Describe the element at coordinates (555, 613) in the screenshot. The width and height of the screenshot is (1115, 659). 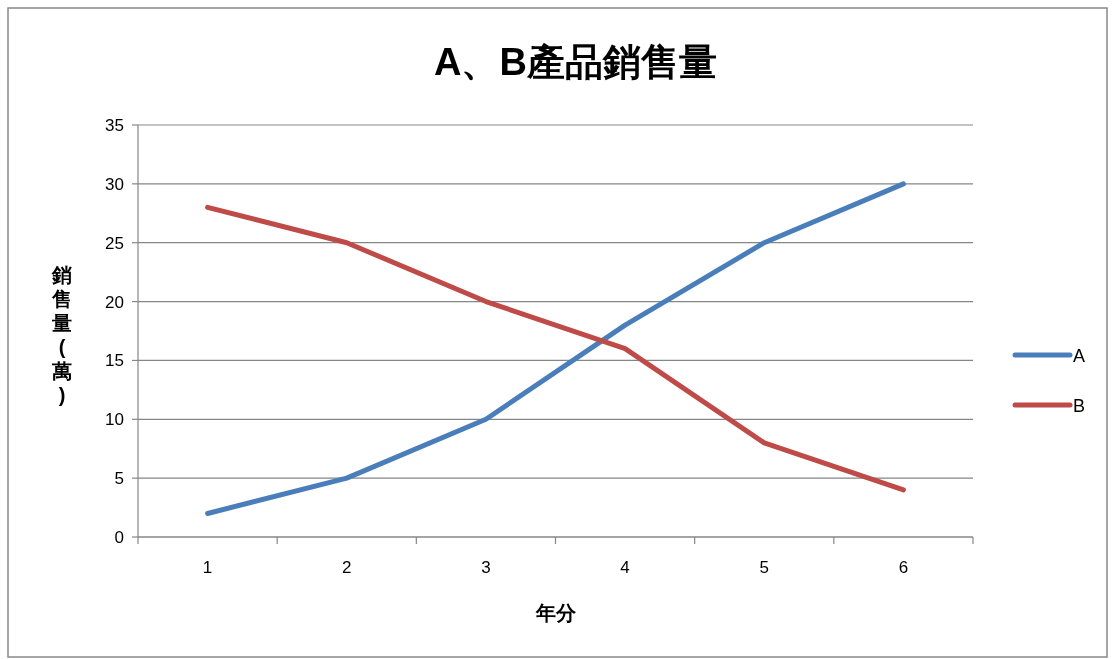
I see `x-axis-title: 年分` at that location.